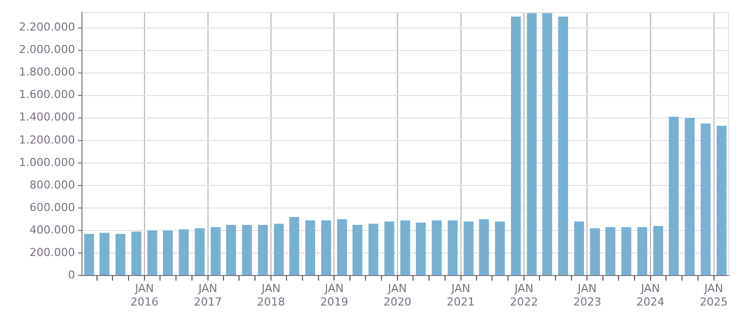 This screenshot has width=751, height=313. Describe the element at coordinates (460, 295) in the screenshot. I see `x-tick-label: JAN 2021` at that location.